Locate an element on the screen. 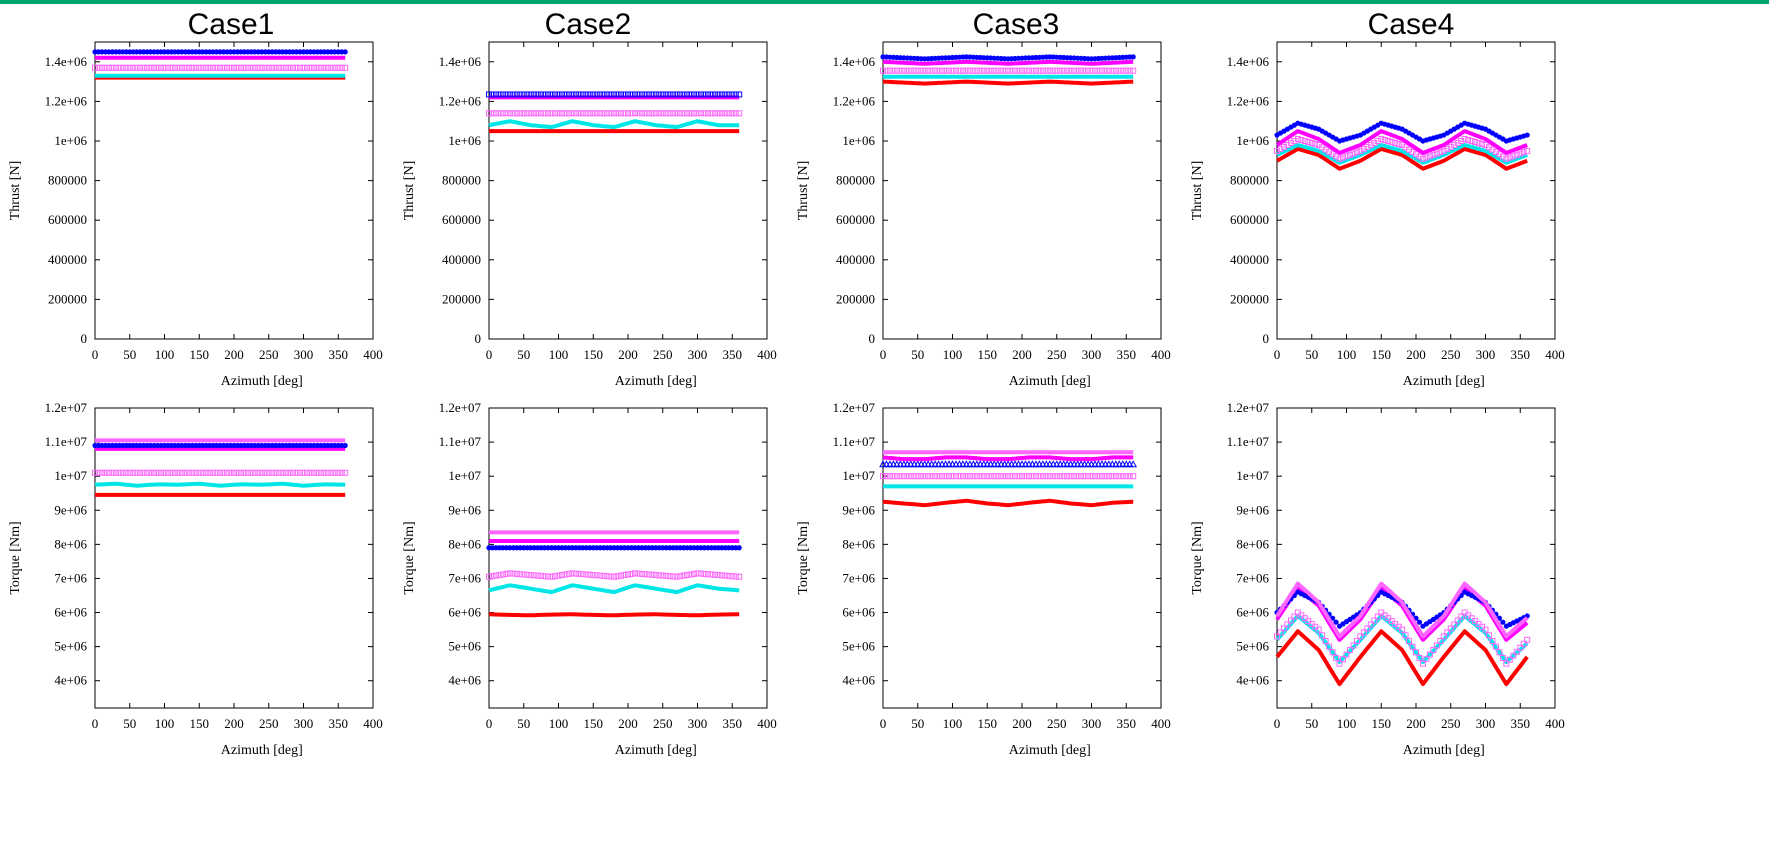 This screenshot has width=1769, height=858. series-red is located at coordinates (1402, 658).